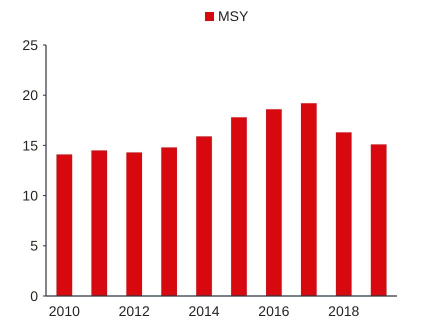  Describe the element at coordinates (34, 296) in the screenshot. I see `y-tick-label: 0` at that location.